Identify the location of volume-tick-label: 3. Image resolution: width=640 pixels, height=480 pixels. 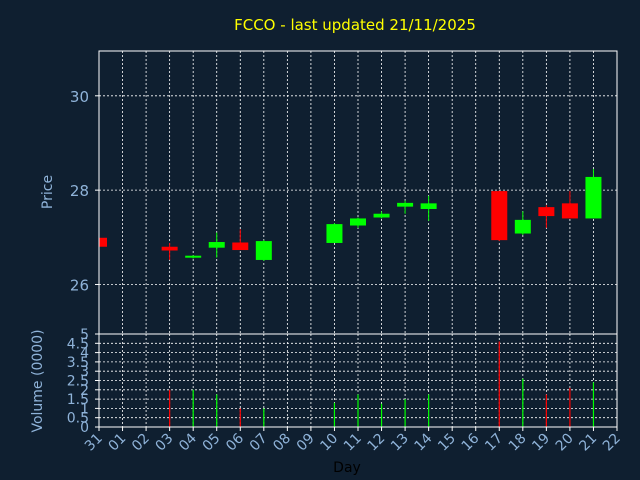
(84, 372).